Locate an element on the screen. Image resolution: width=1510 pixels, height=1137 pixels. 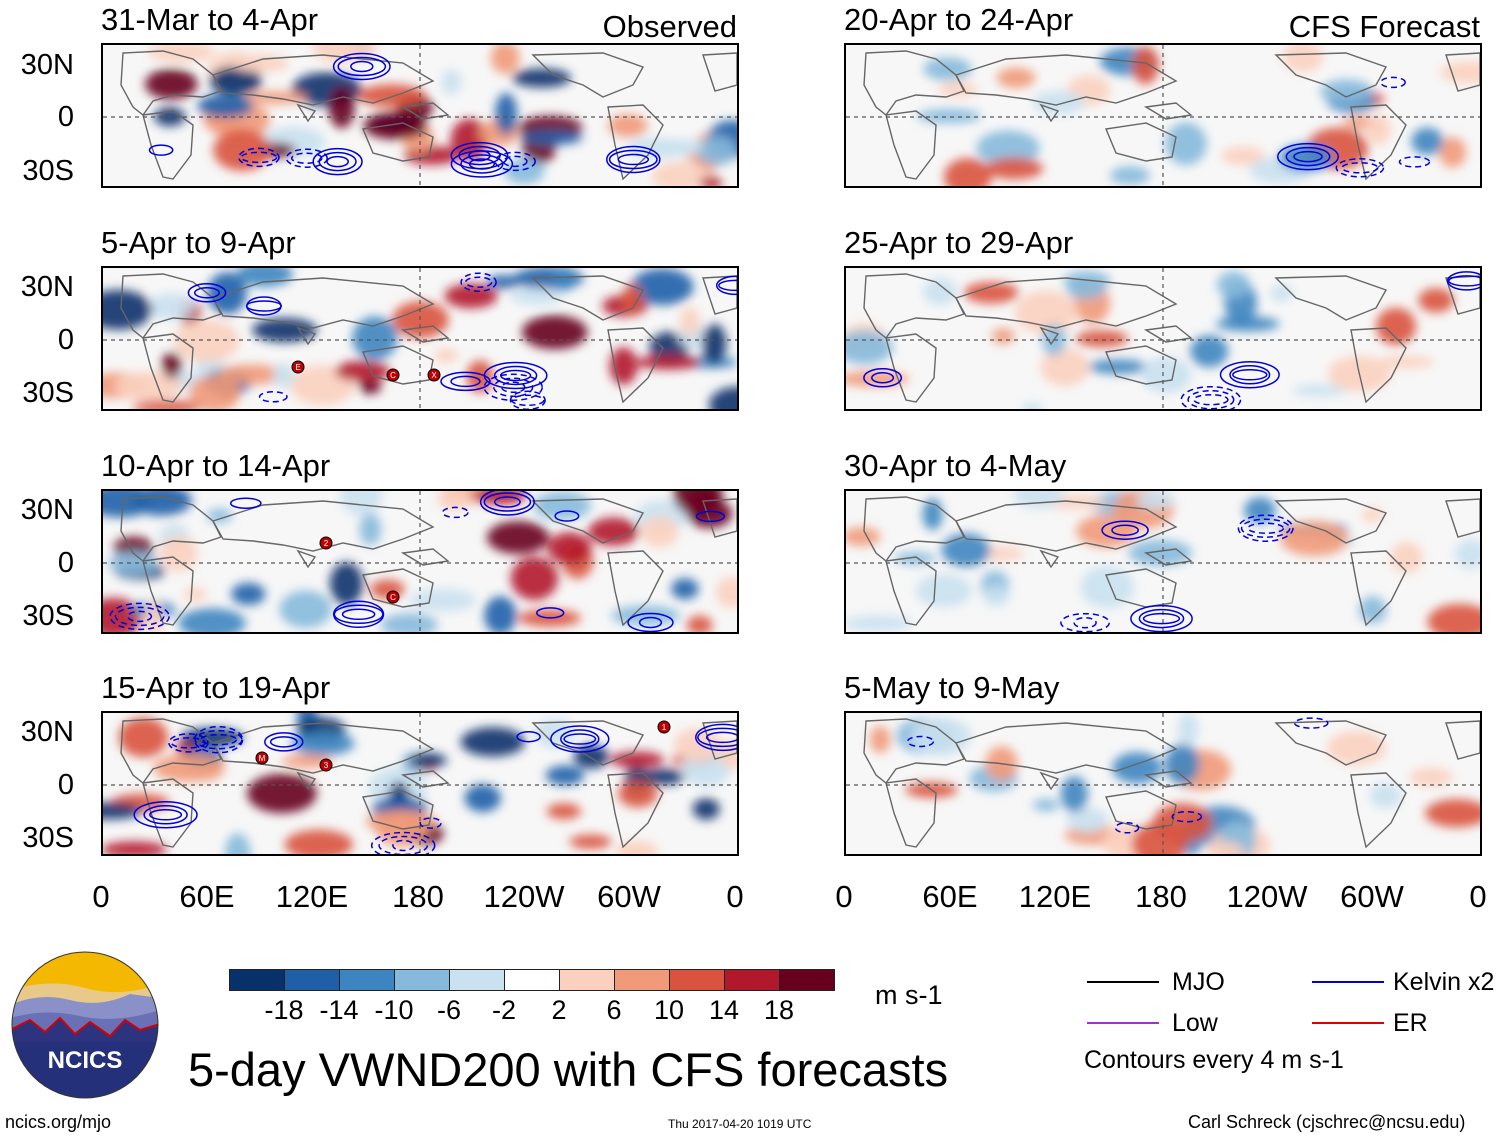
svg-text: X is located at coordinates (434, 375).